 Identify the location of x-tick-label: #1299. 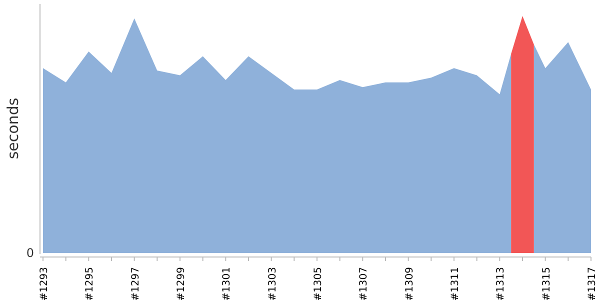
(181, 283).